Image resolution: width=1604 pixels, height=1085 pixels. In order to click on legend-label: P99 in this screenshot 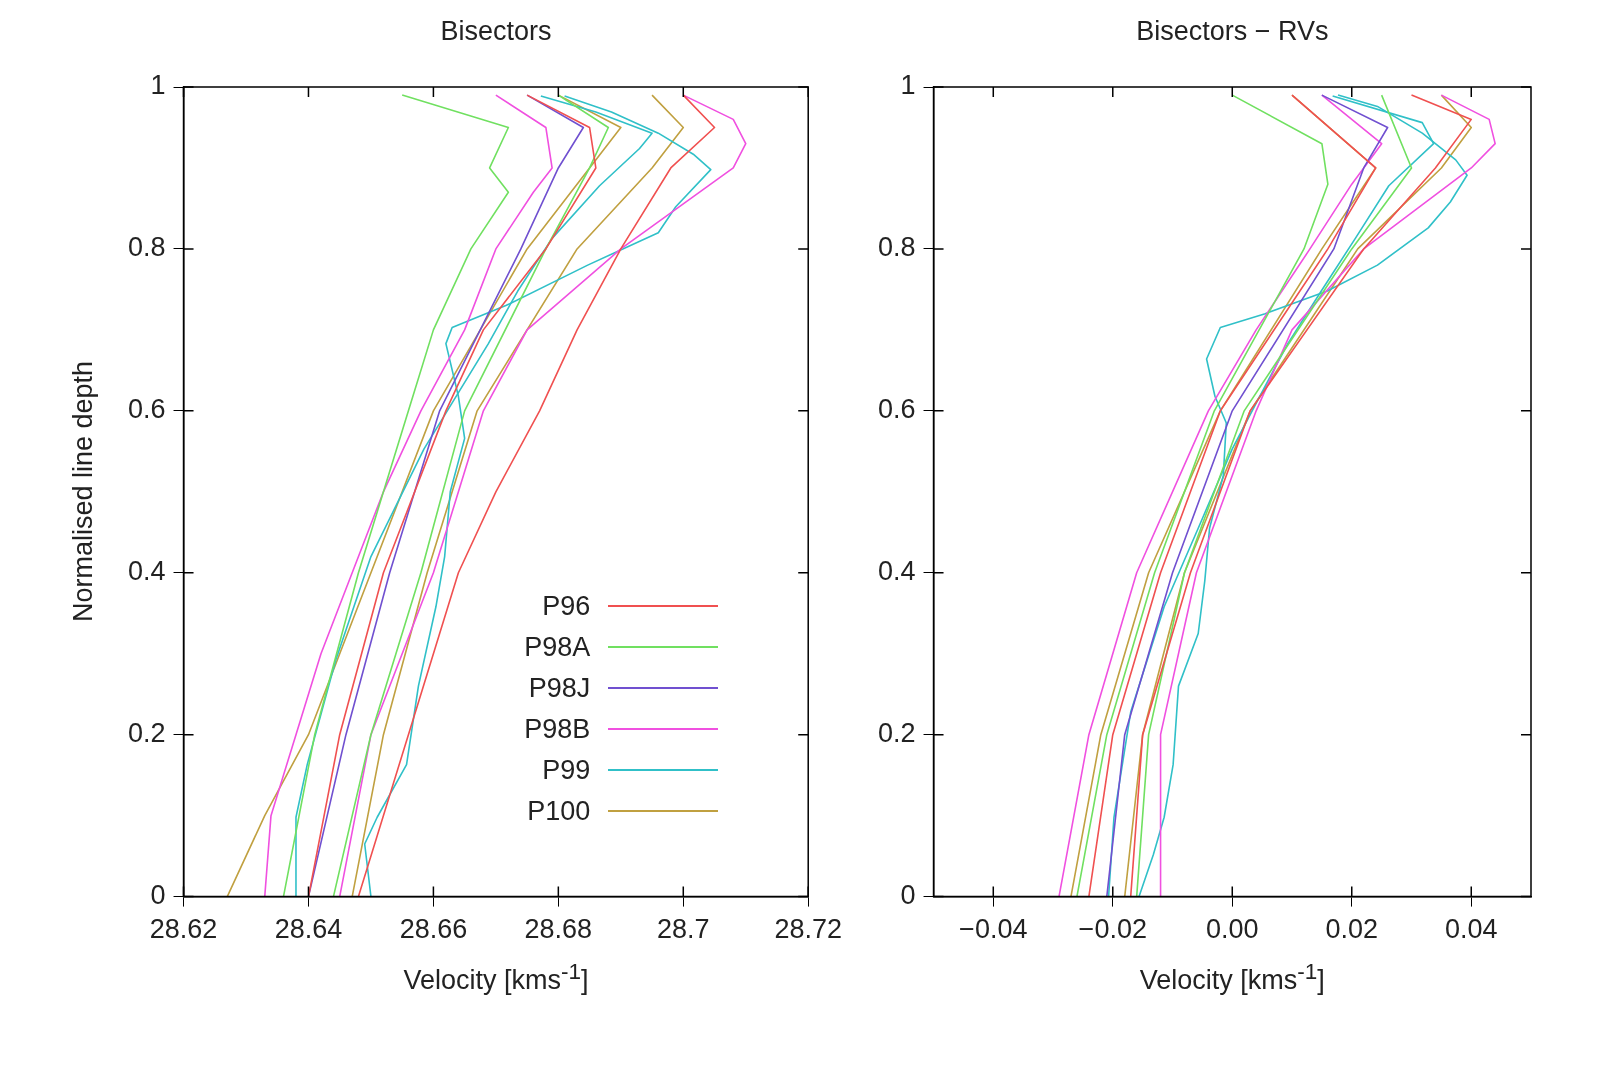, I will do `click(566, 770)`.